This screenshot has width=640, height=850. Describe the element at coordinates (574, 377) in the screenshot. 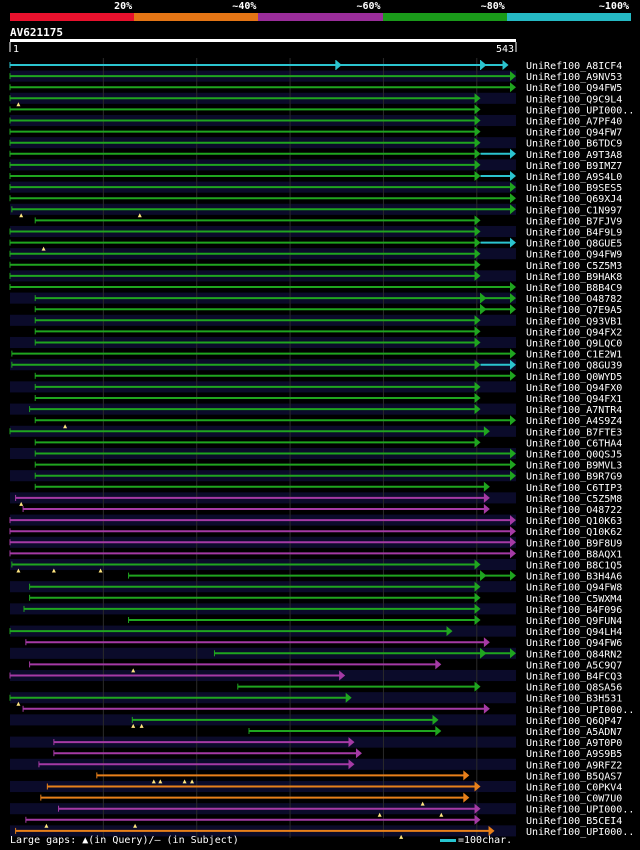

I see `hit-name-label: UniRef100_Q0WYD5` at that location.